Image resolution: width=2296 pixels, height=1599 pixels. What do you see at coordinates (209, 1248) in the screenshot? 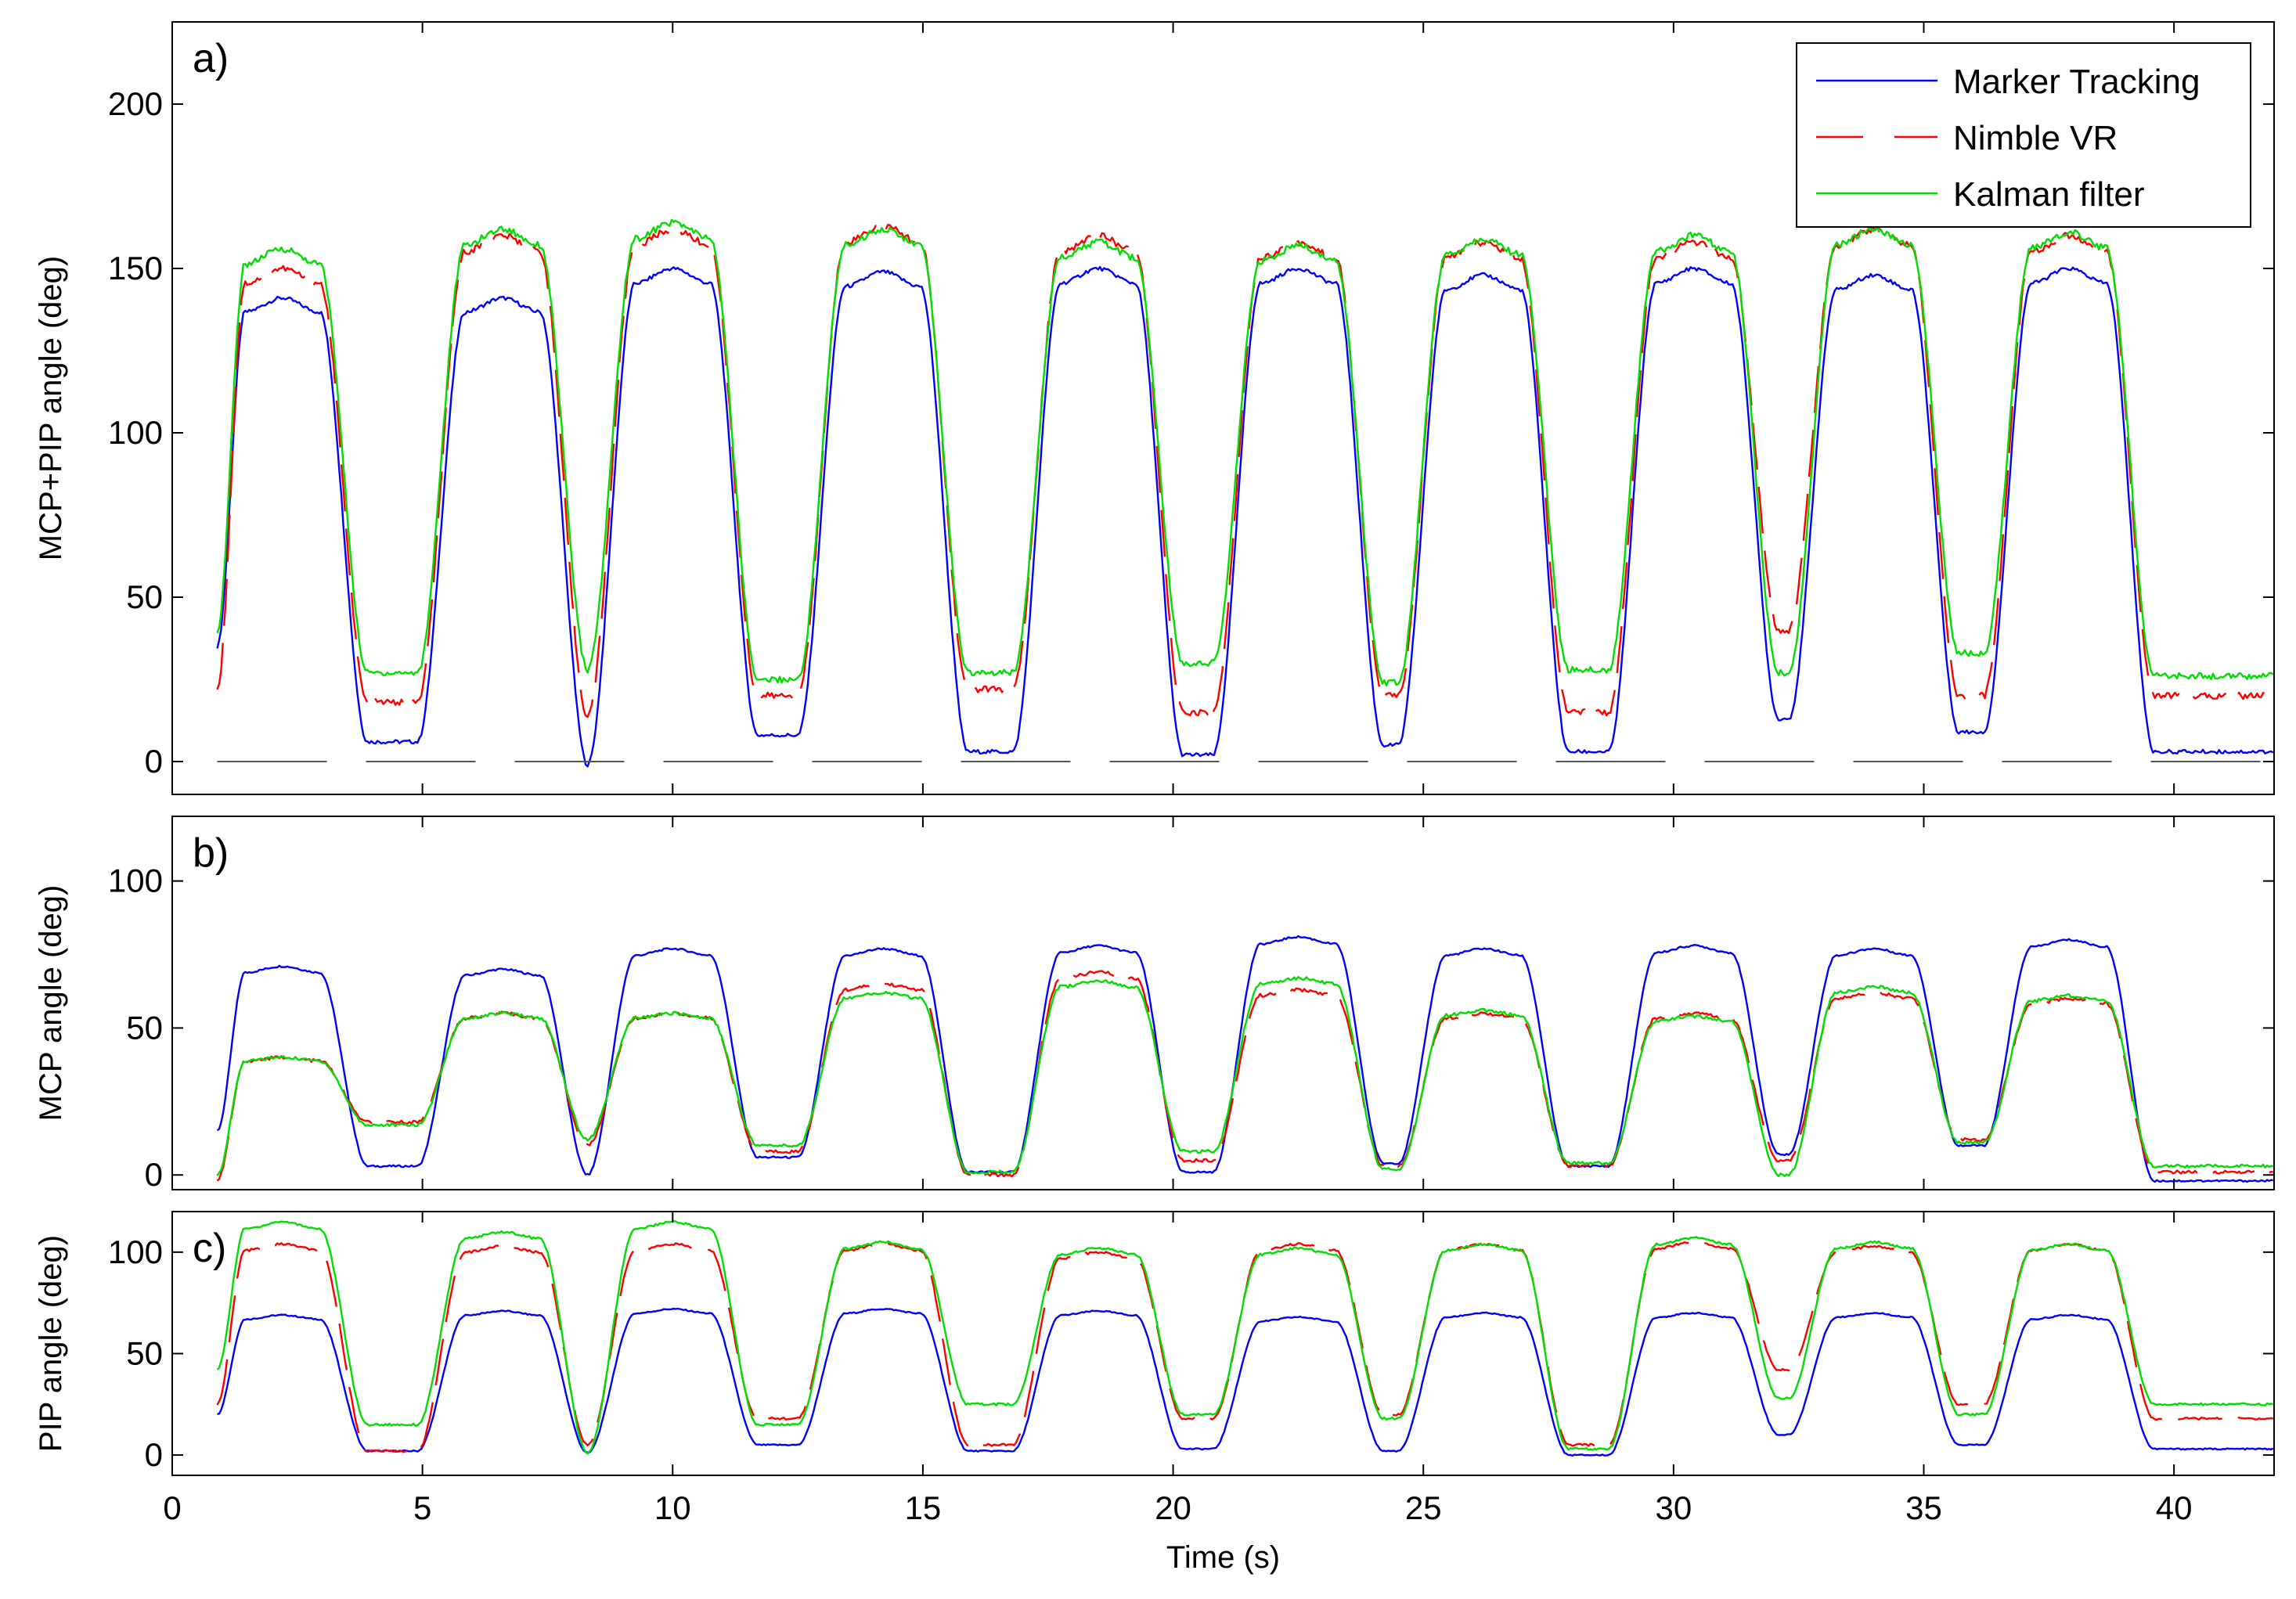
I see `panel-tag: c)` at bounding box center [209, 1248].